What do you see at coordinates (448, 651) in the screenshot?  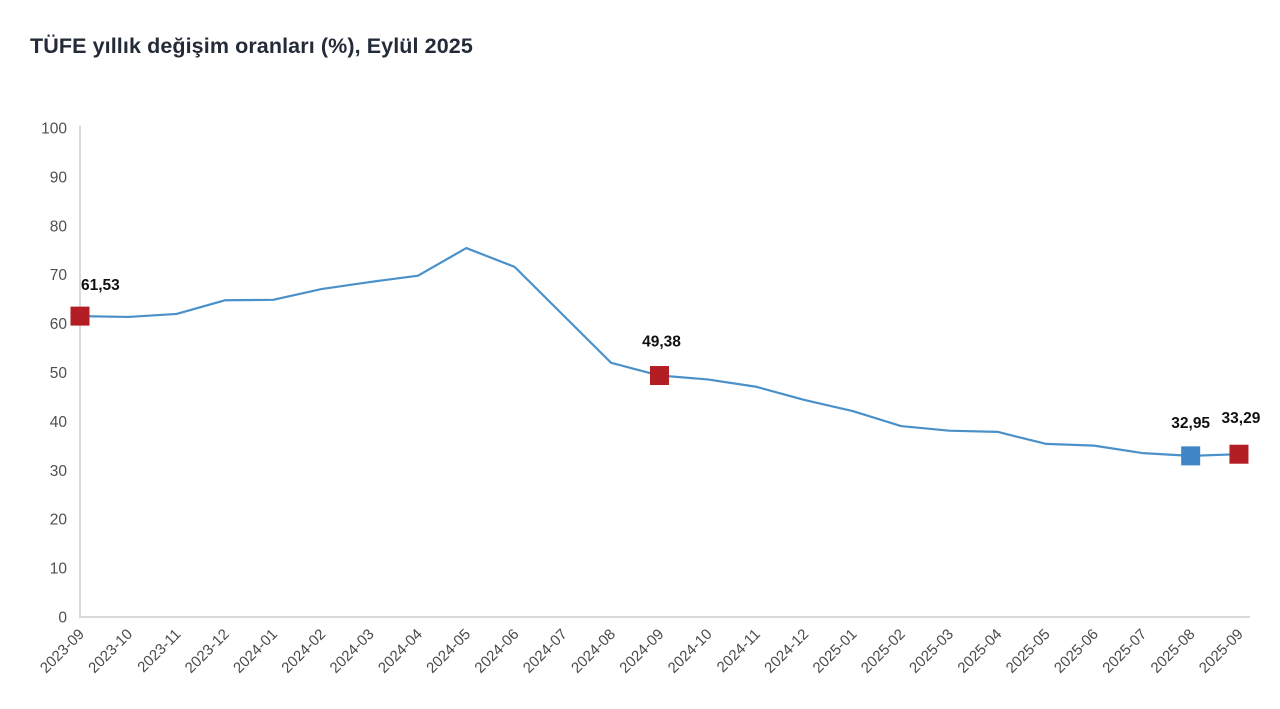 I see `x-axis-tick-label: 2024-05` at bounding box center [448, 651].